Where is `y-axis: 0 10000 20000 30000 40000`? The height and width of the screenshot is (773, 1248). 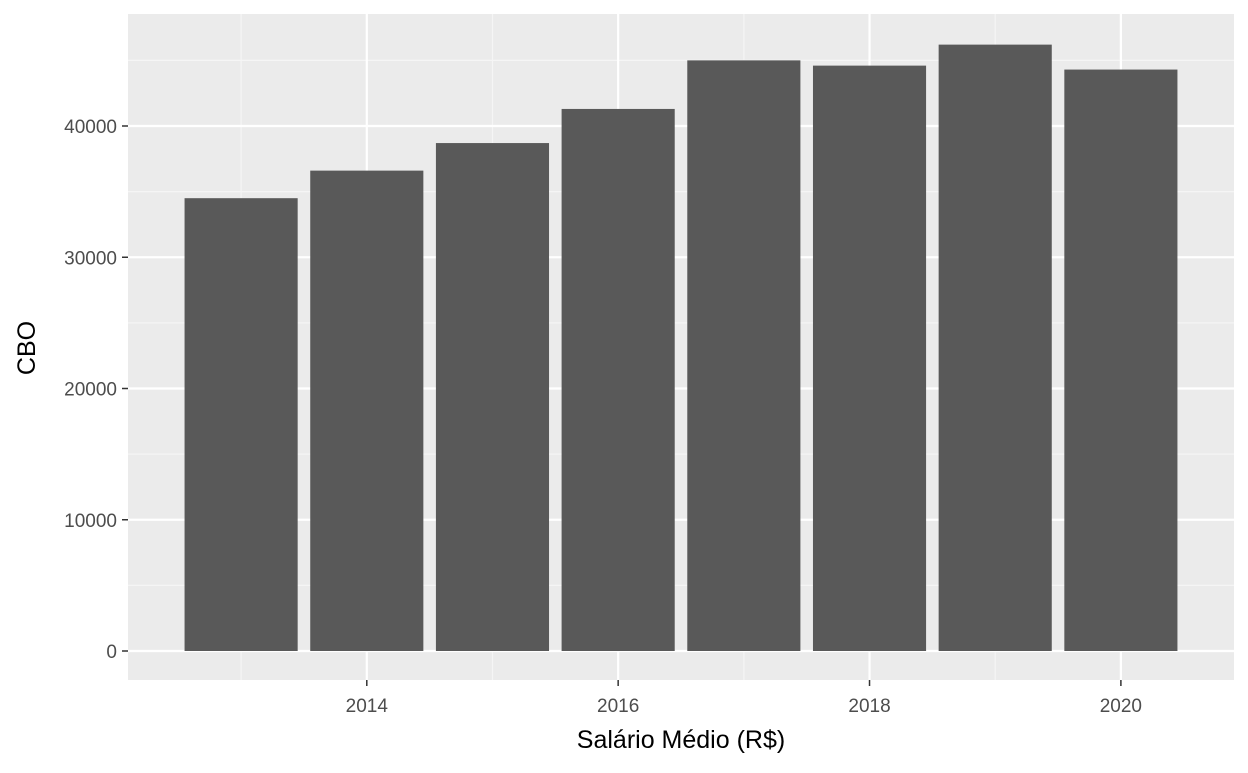
y-axis: 0 10000 20000 30000 40000 is located at coordinates (96, 390).